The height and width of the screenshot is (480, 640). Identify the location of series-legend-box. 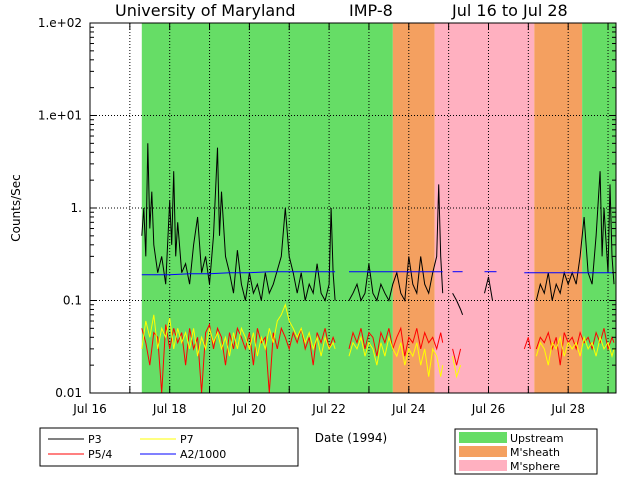
(169, 447).